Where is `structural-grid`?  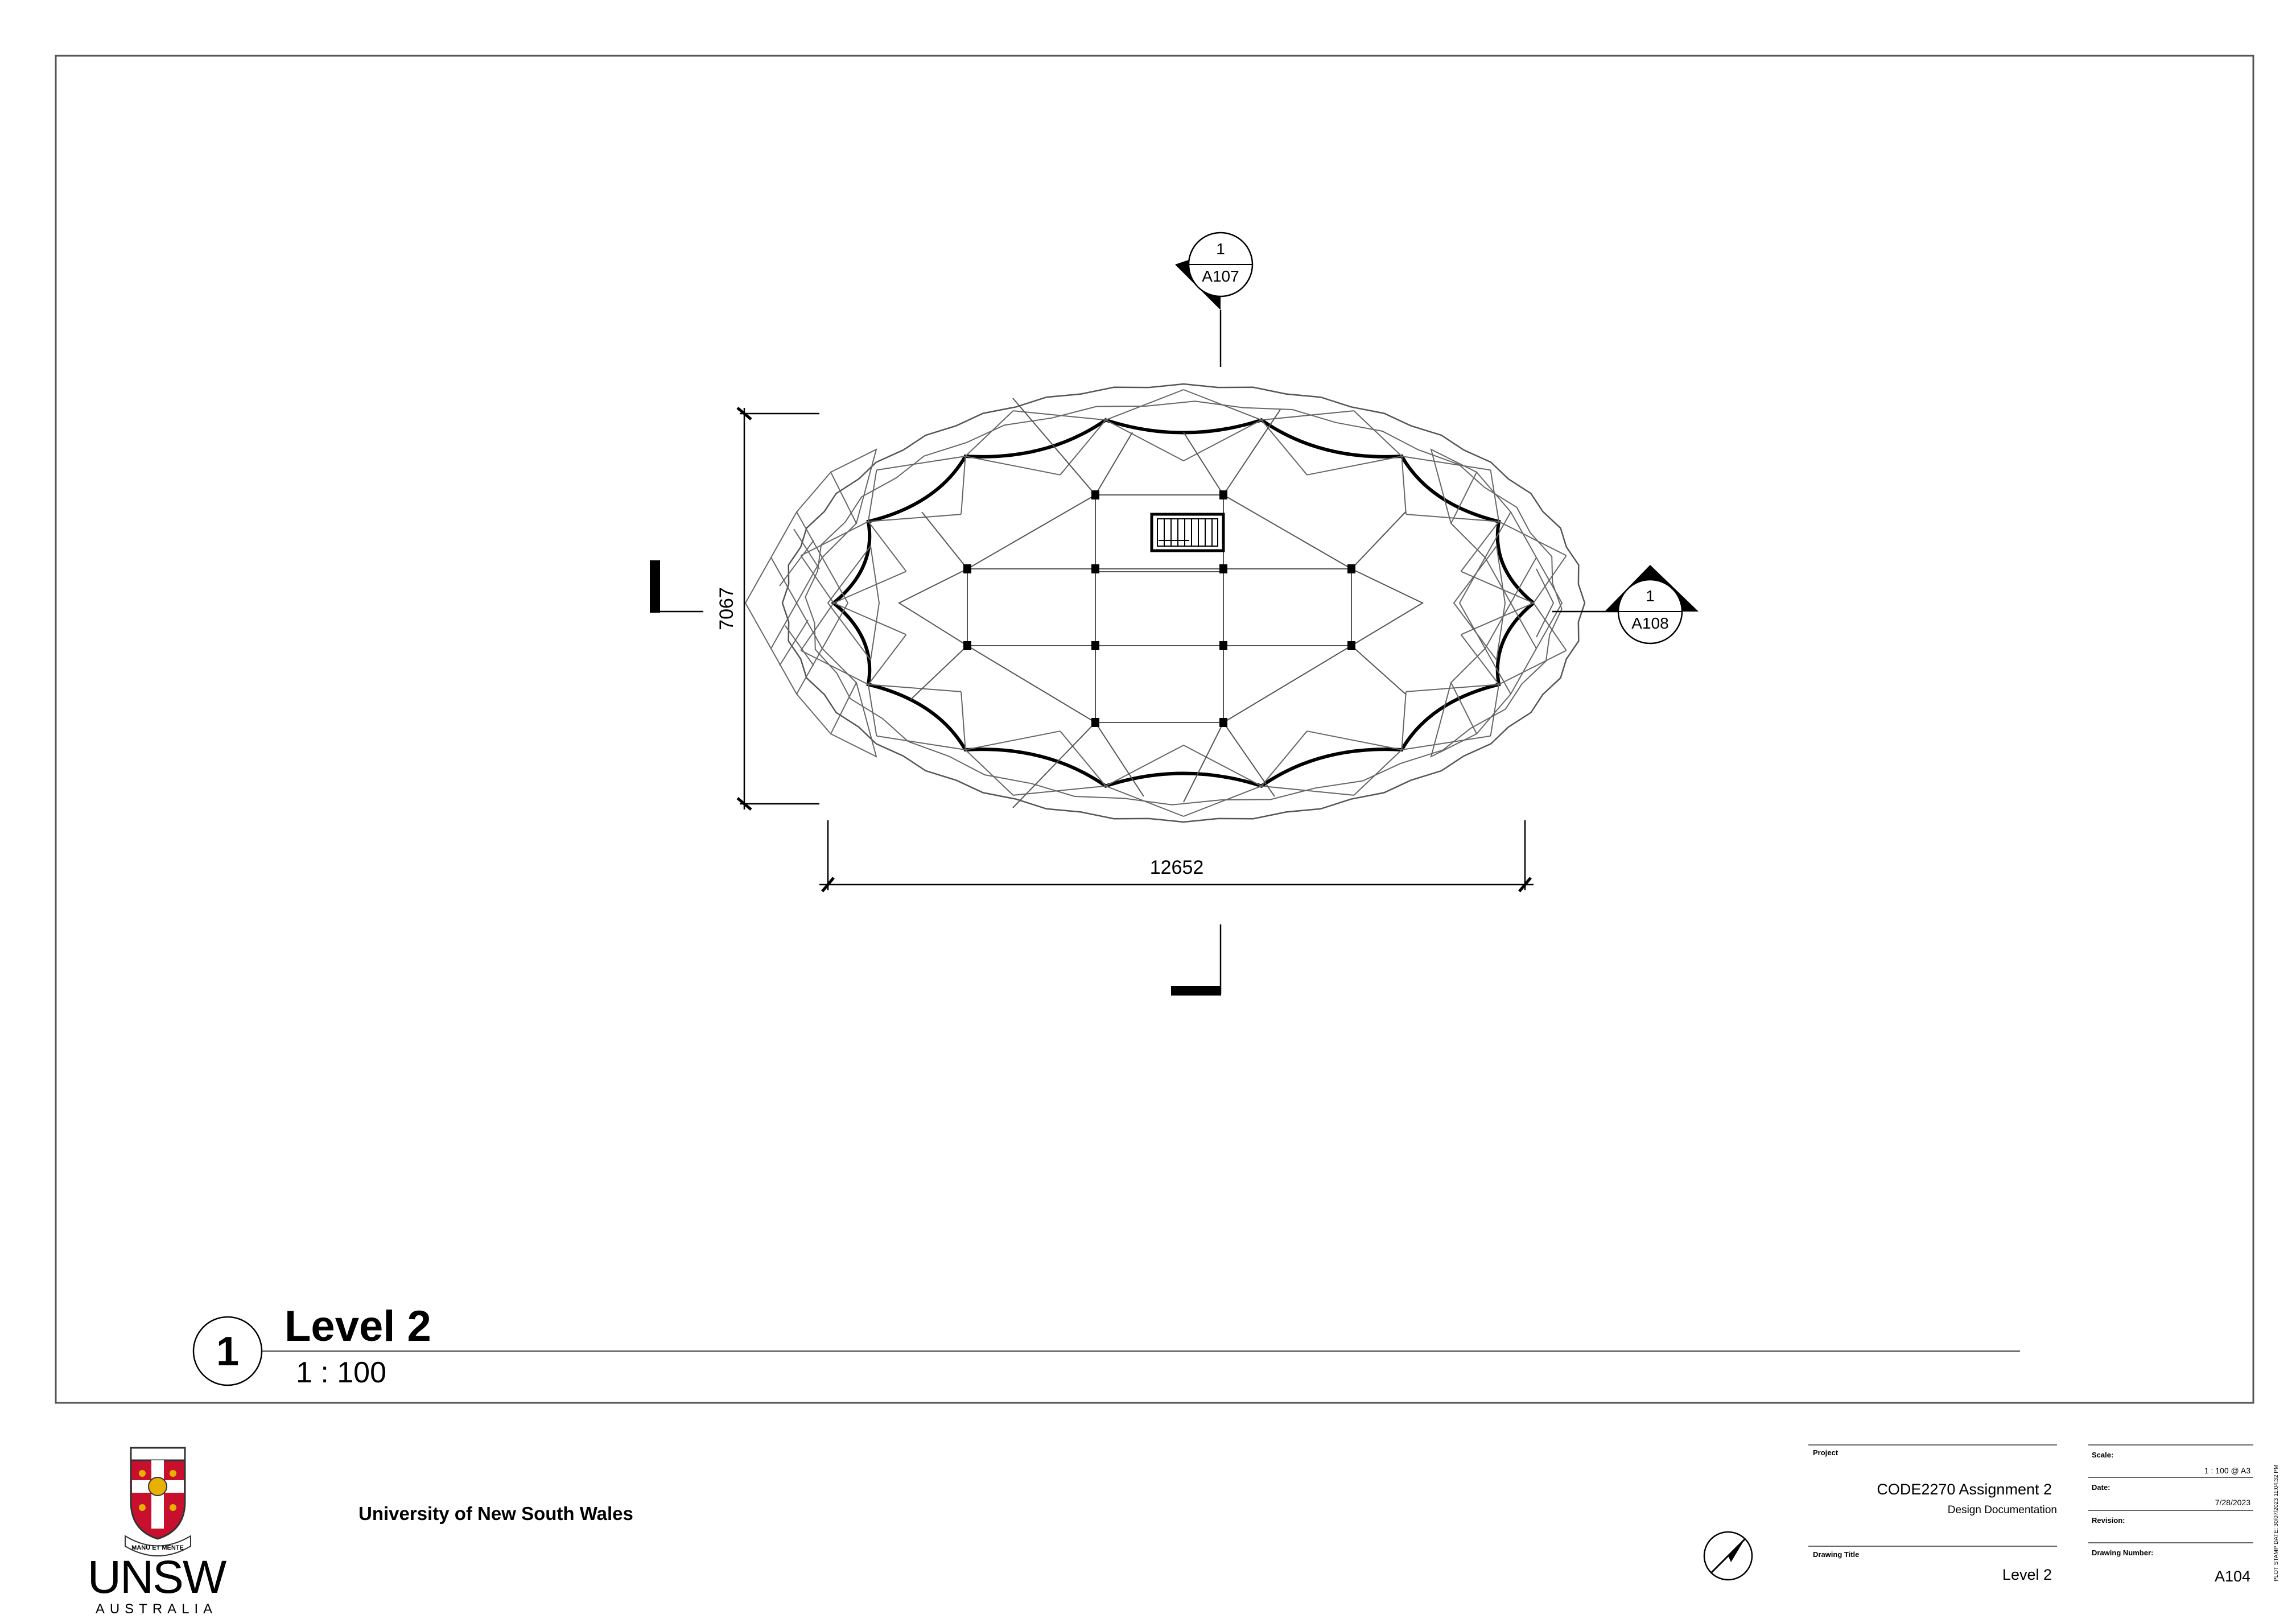 structural-grid is located at coordinates (1160, 603).